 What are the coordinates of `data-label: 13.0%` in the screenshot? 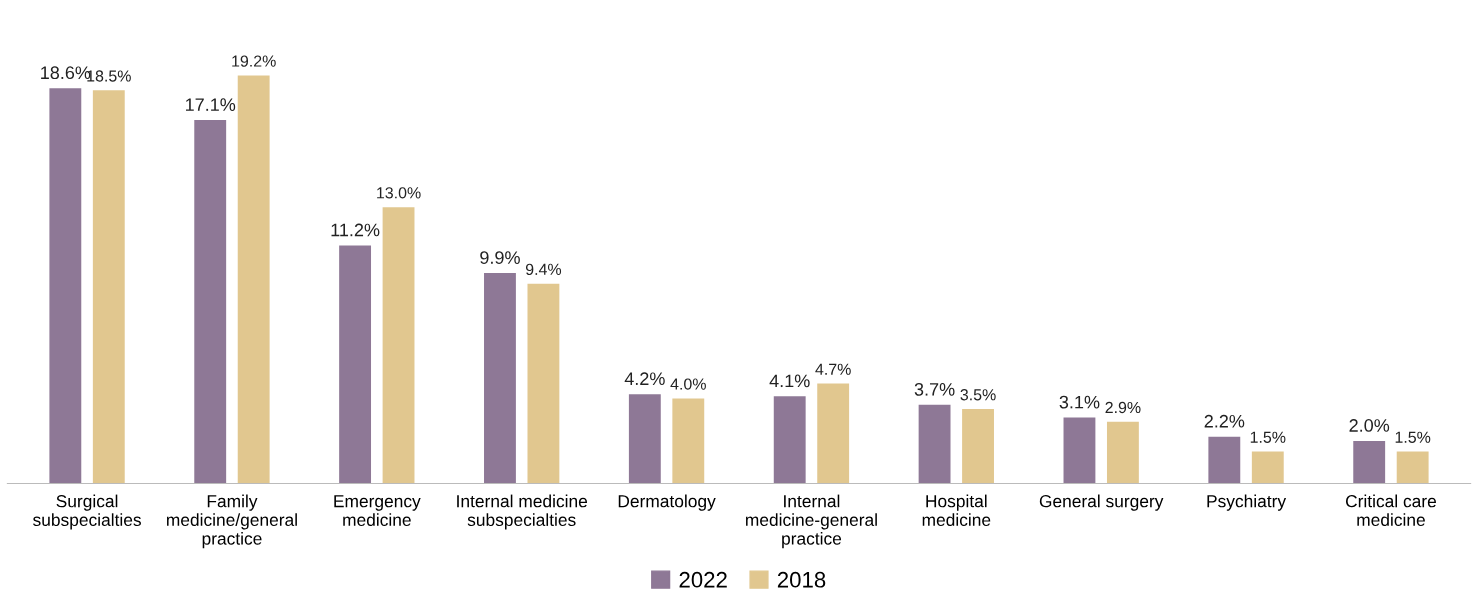 It's located at (399, 193).